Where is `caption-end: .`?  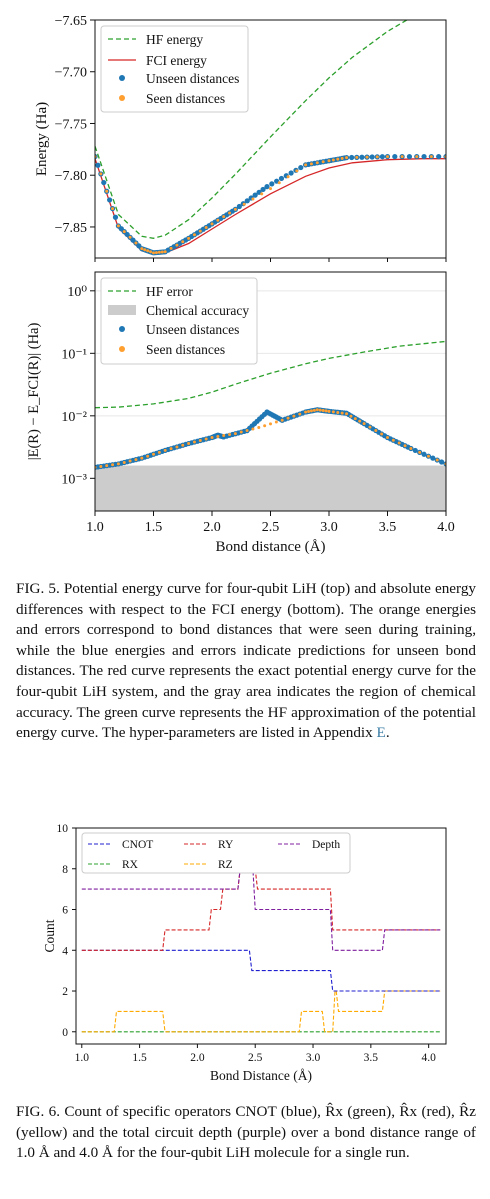 caption-end: . is located at coordinates (387, 733).